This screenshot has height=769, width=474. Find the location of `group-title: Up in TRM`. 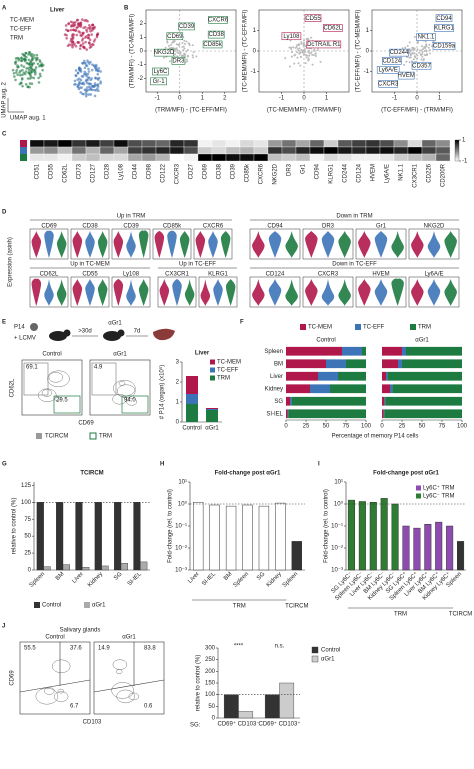

group-title: Up in TRM is located at coordinates (131, 217).